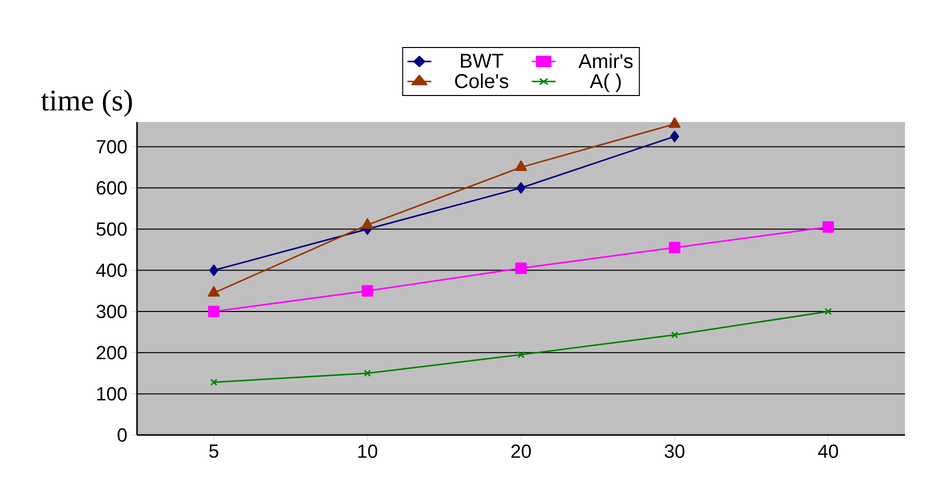 This screenshot has height=477, width=928. Describe the element at coordinates (482, 61) in the screenshot. I see `legend-label: BWT` at that location.